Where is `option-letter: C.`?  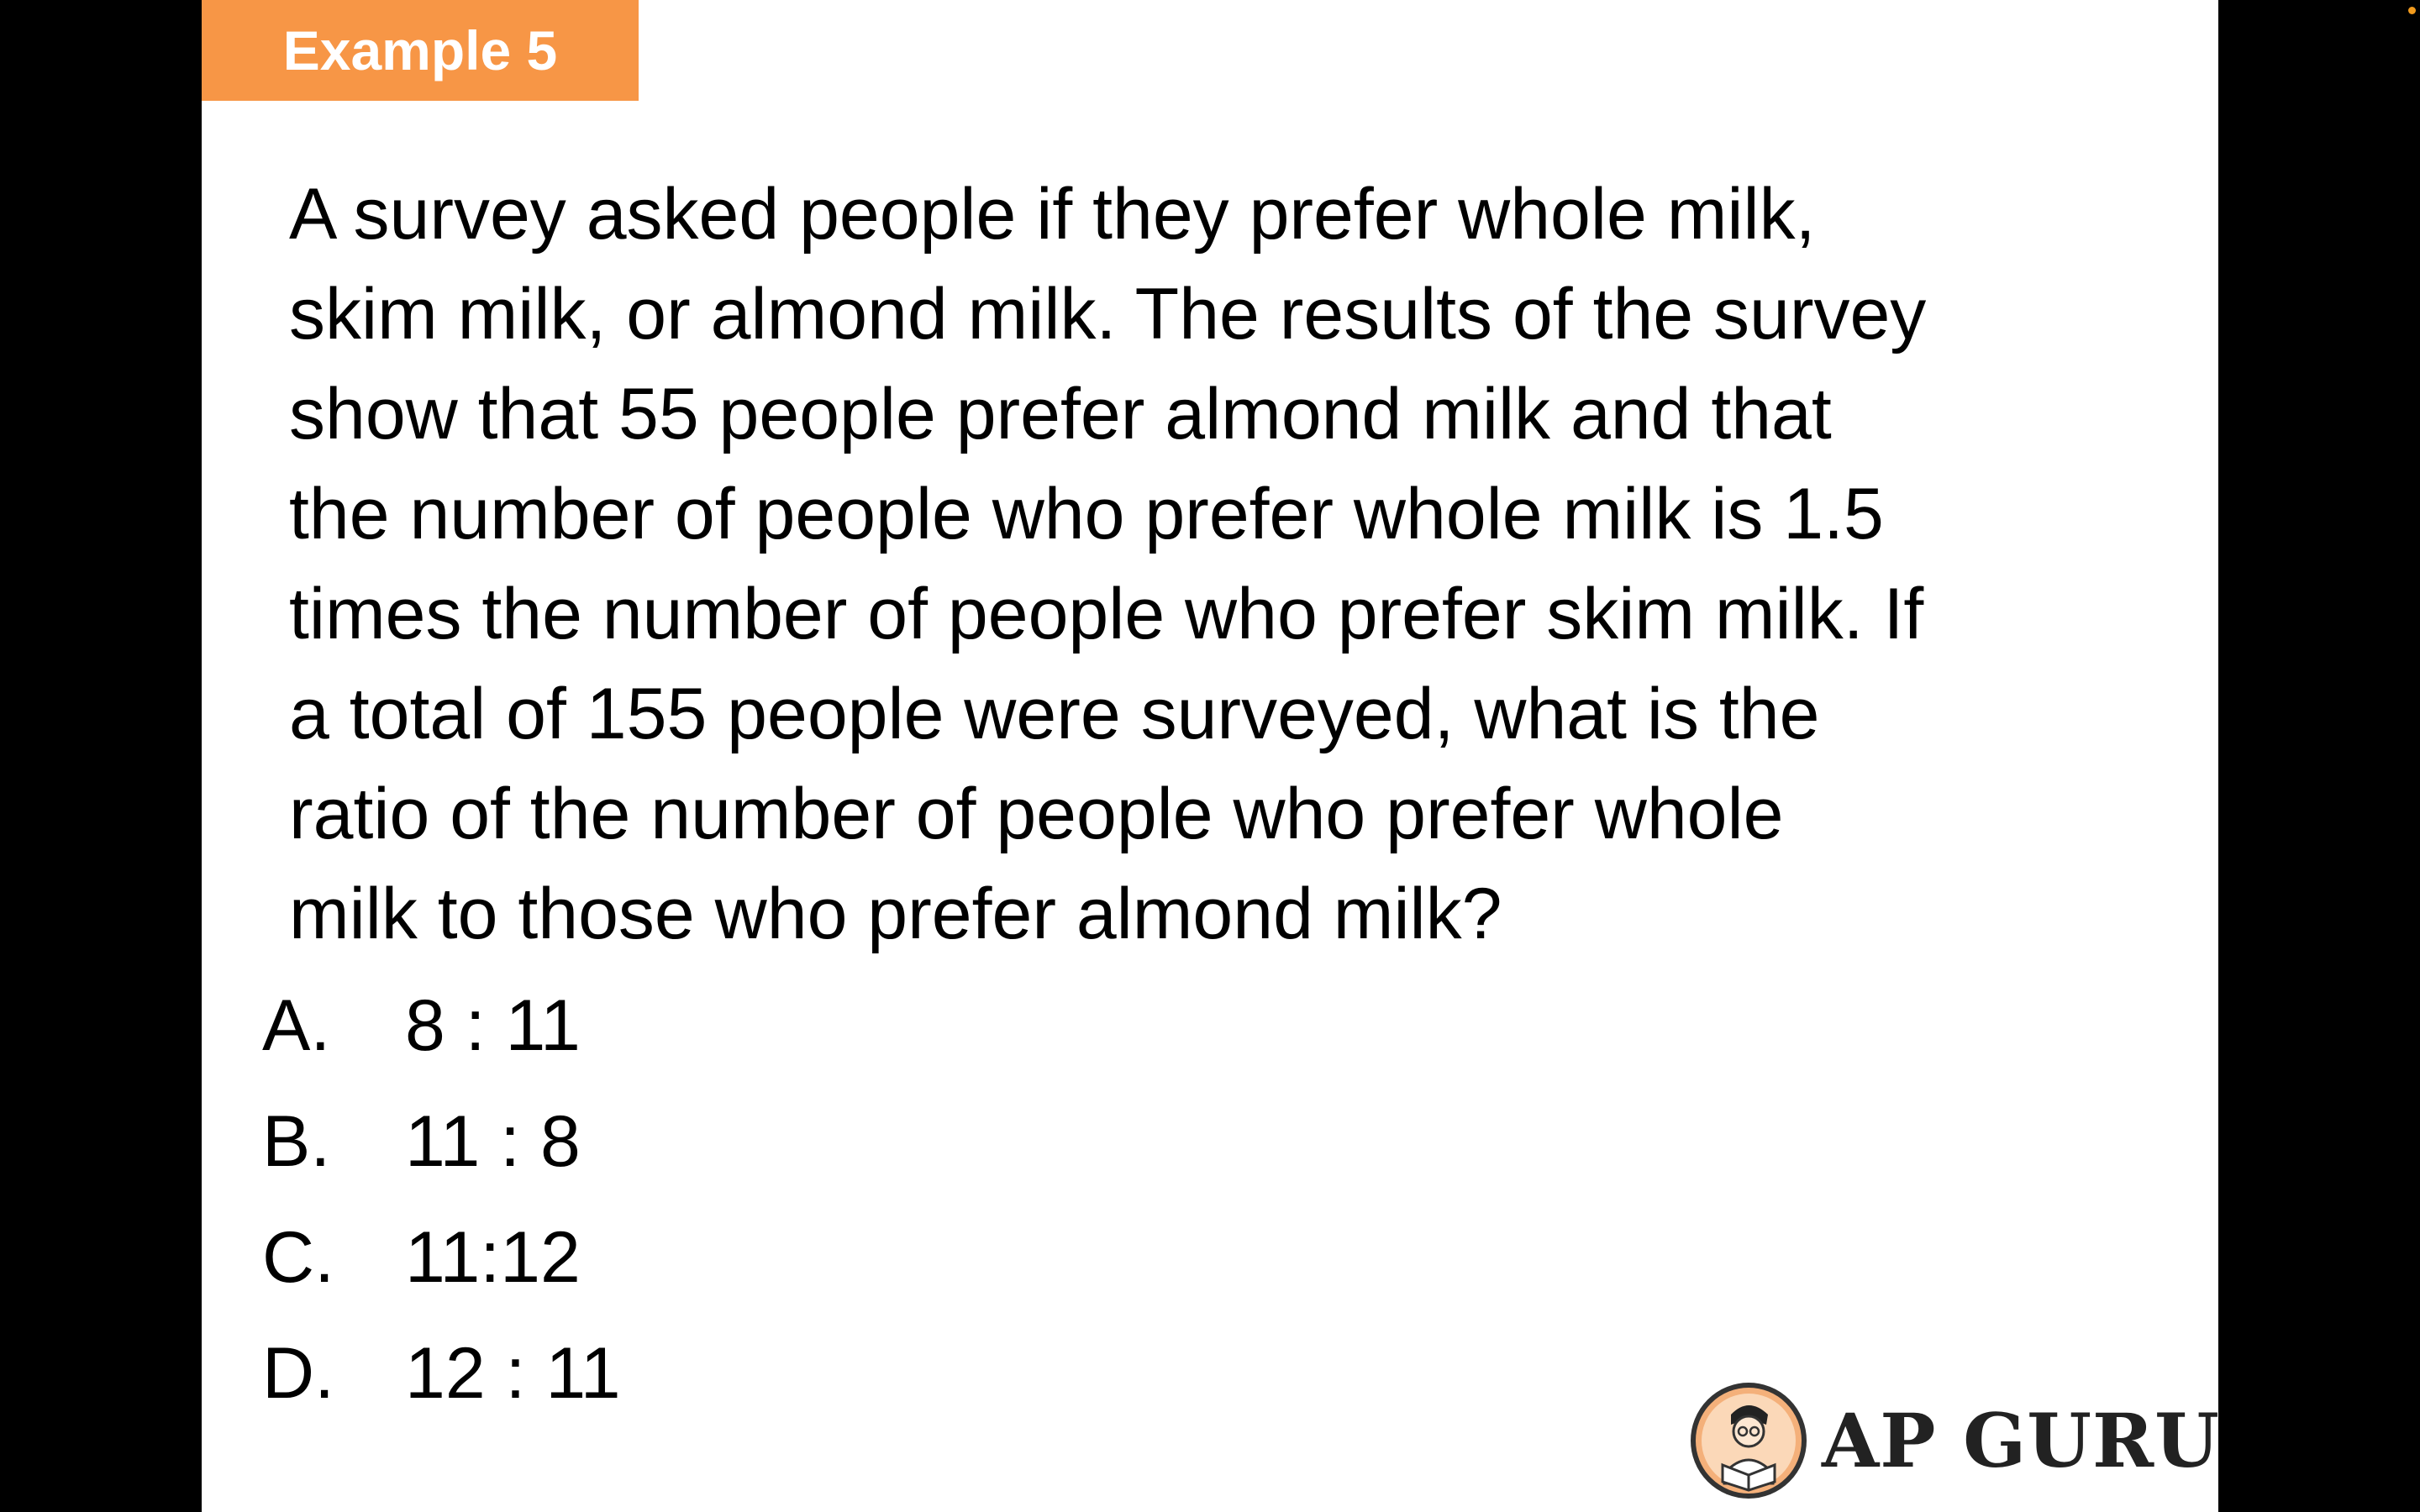
option-letter: C. is located at coordinates (298, 1257).